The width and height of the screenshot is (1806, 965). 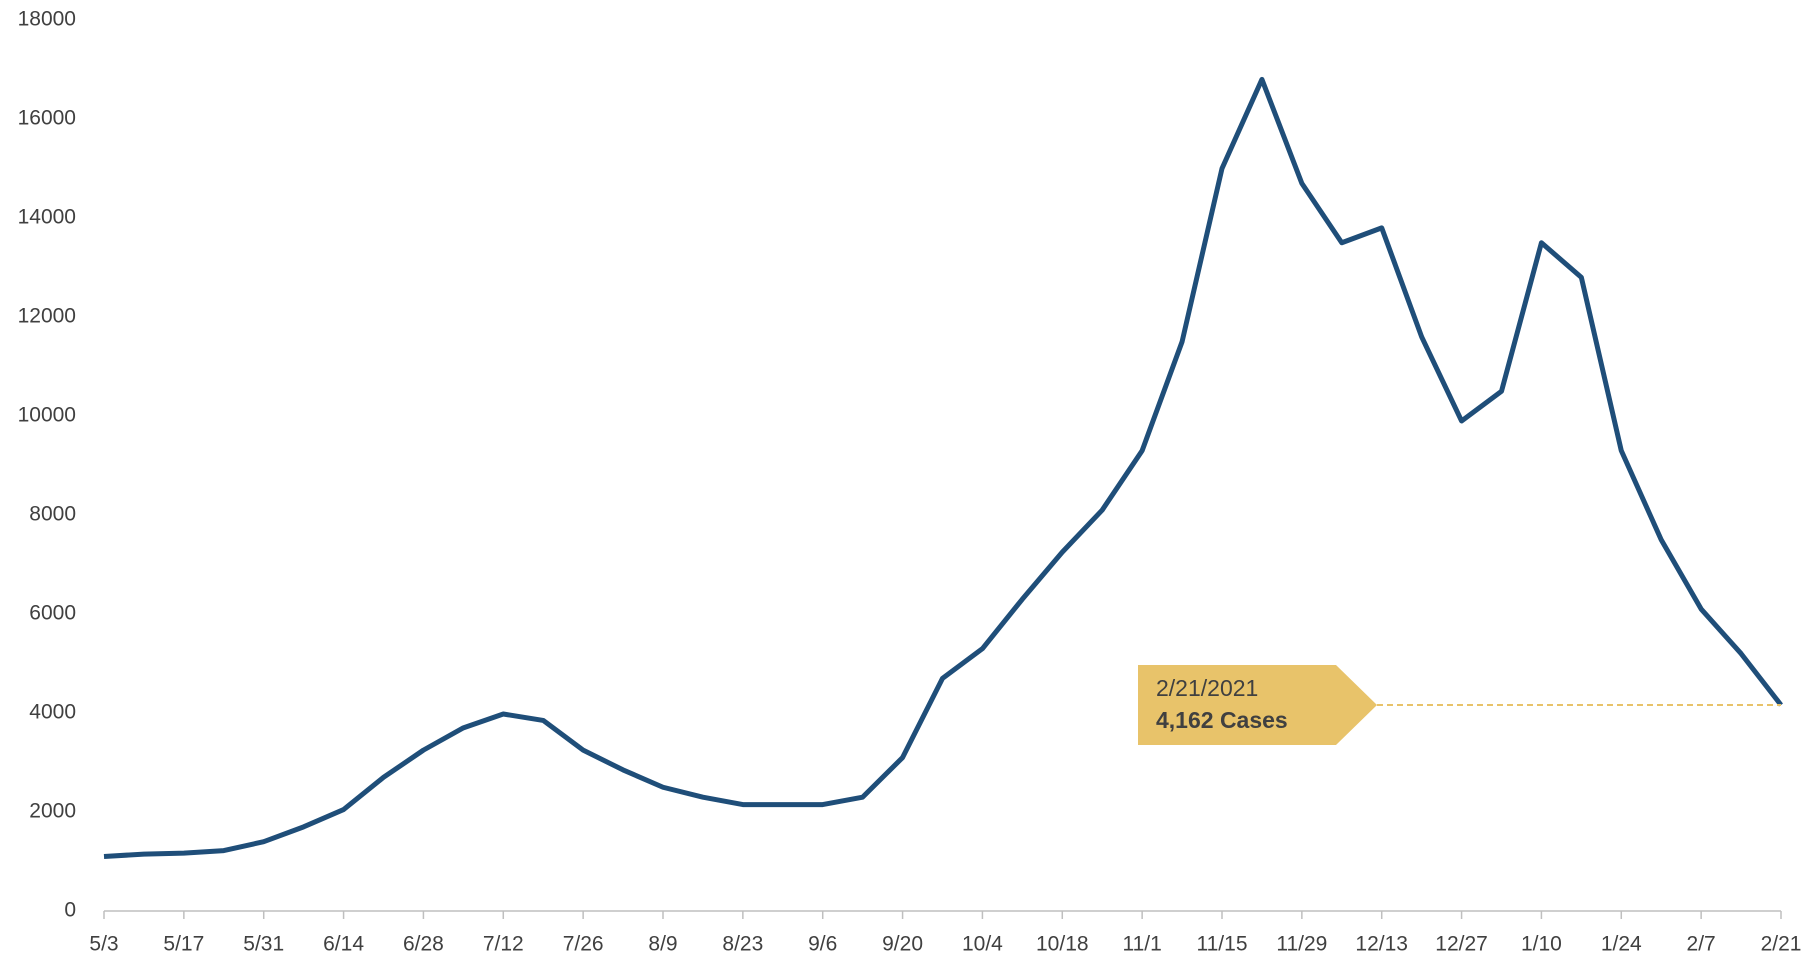 What do you see at coordinates (822, 944) in the screenshot?
I see `x-tick-label: 9/6` at bounding box center [822, 944].